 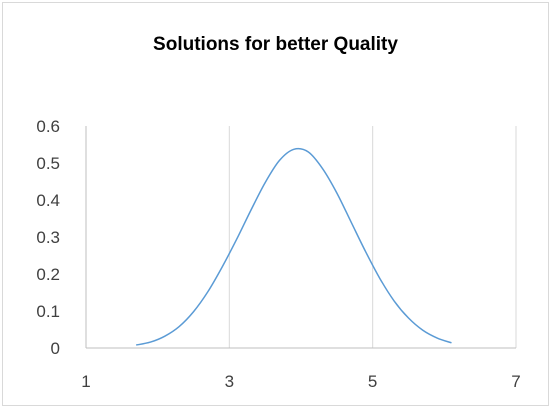 I want to click on x-tick-label: 3, so click(x=229, y=381).